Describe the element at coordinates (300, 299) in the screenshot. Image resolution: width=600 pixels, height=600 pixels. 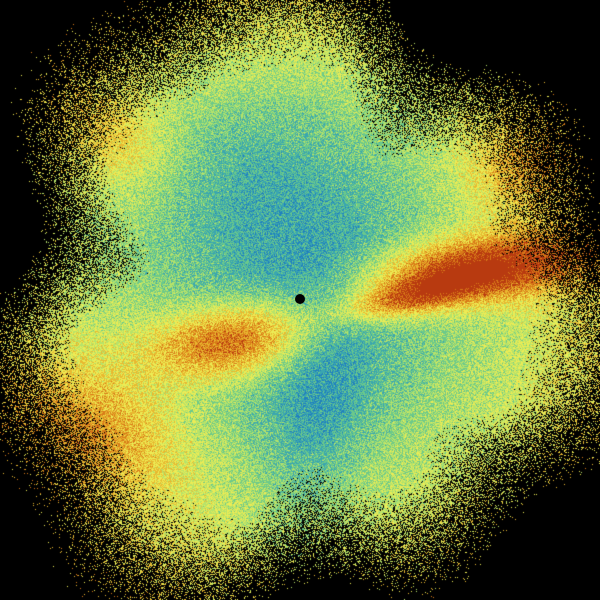
I see `radar-site-marker` at that location.